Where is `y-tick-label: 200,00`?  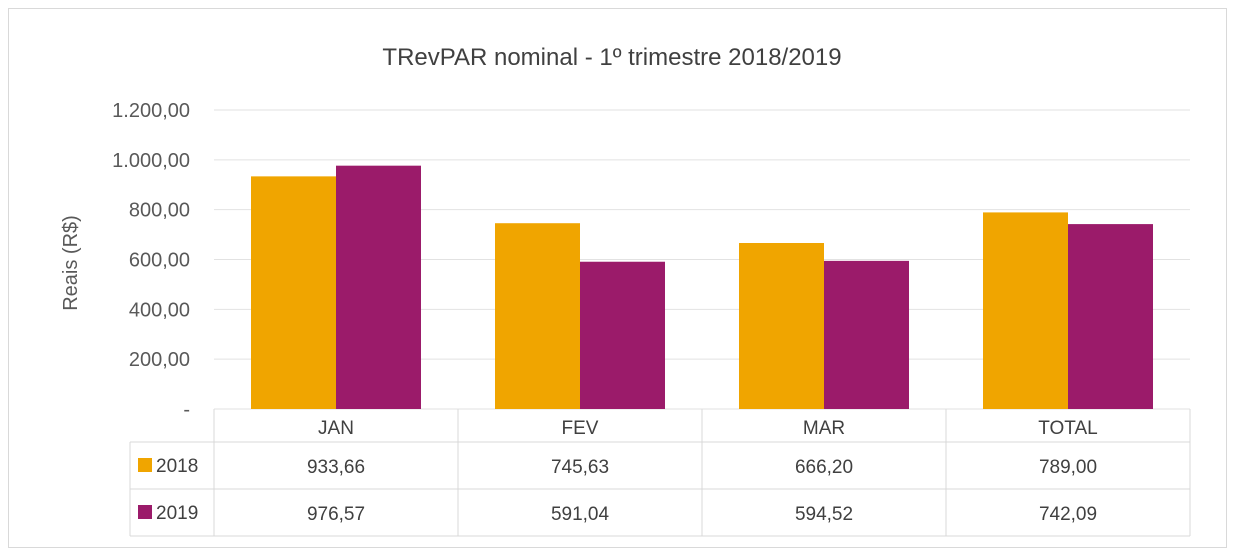
y-tick-label: 200,00 is located at coordinates (159, 360).